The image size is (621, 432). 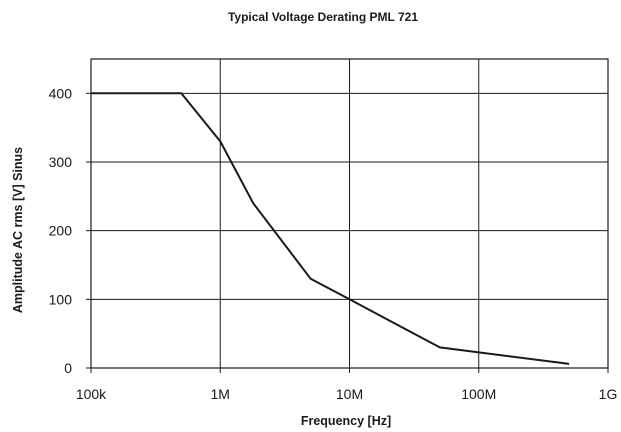 I want to click on y-tick-label: 400, so click(x=61, y=93).